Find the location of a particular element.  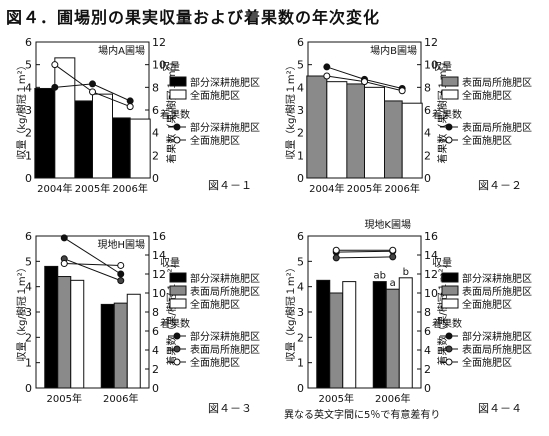

panel-title: 現地K圃場 is located at coordinates (387, 224).